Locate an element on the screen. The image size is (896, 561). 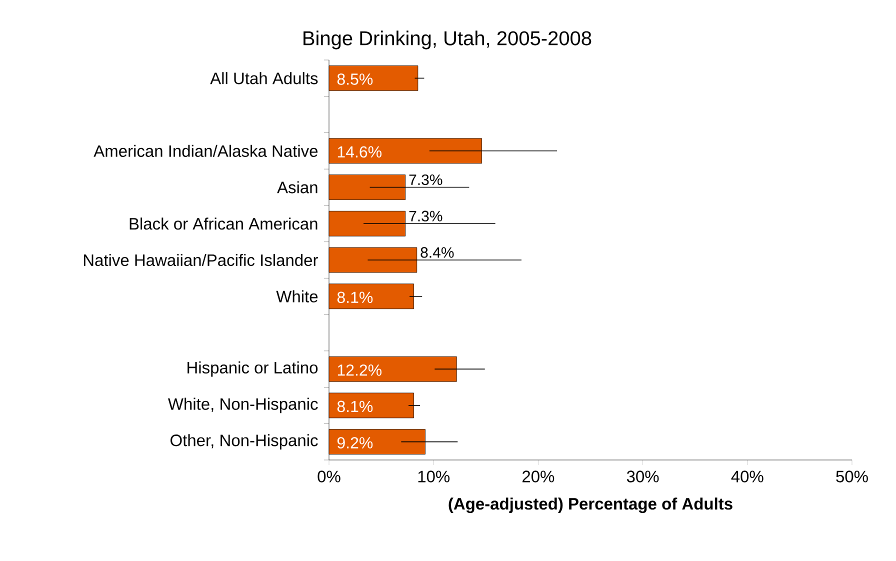
y-tick-label: Asian is located at coordinates (297, 187).